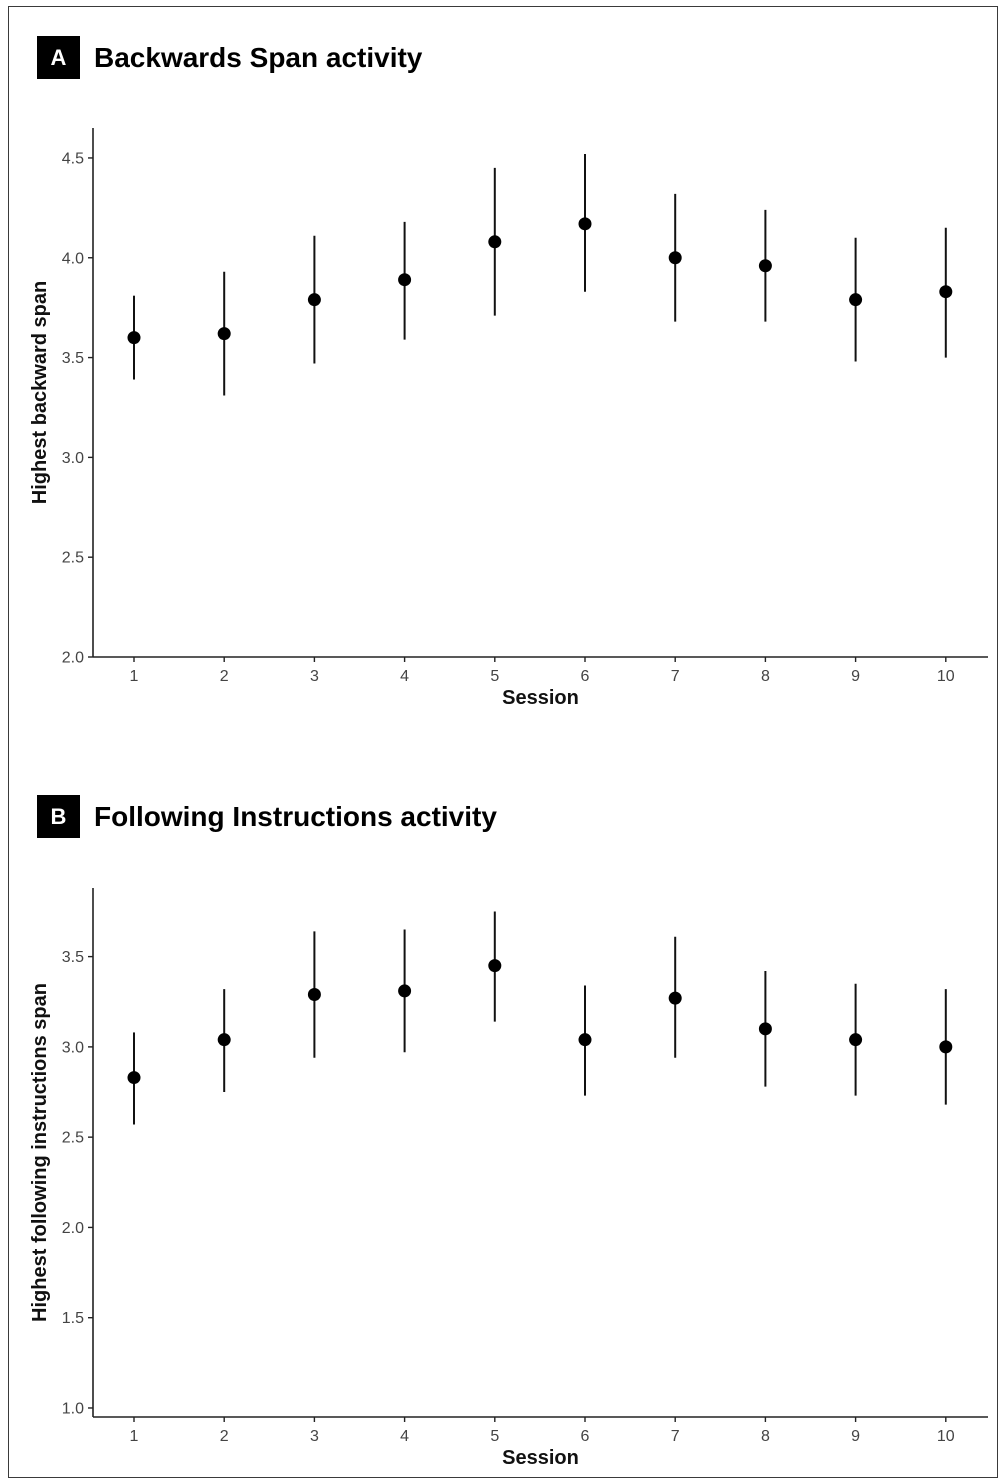  I want to click on y-tick-label: 4.0, so click(73, 258).